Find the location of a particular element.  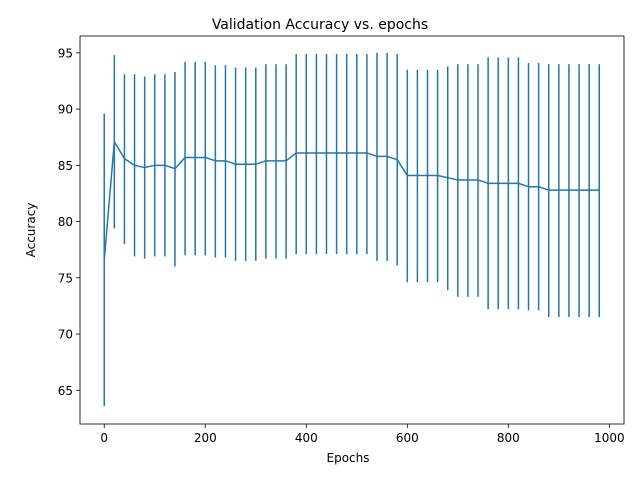

y-axis-label: Accuracy is located at coordinates (31, 230).